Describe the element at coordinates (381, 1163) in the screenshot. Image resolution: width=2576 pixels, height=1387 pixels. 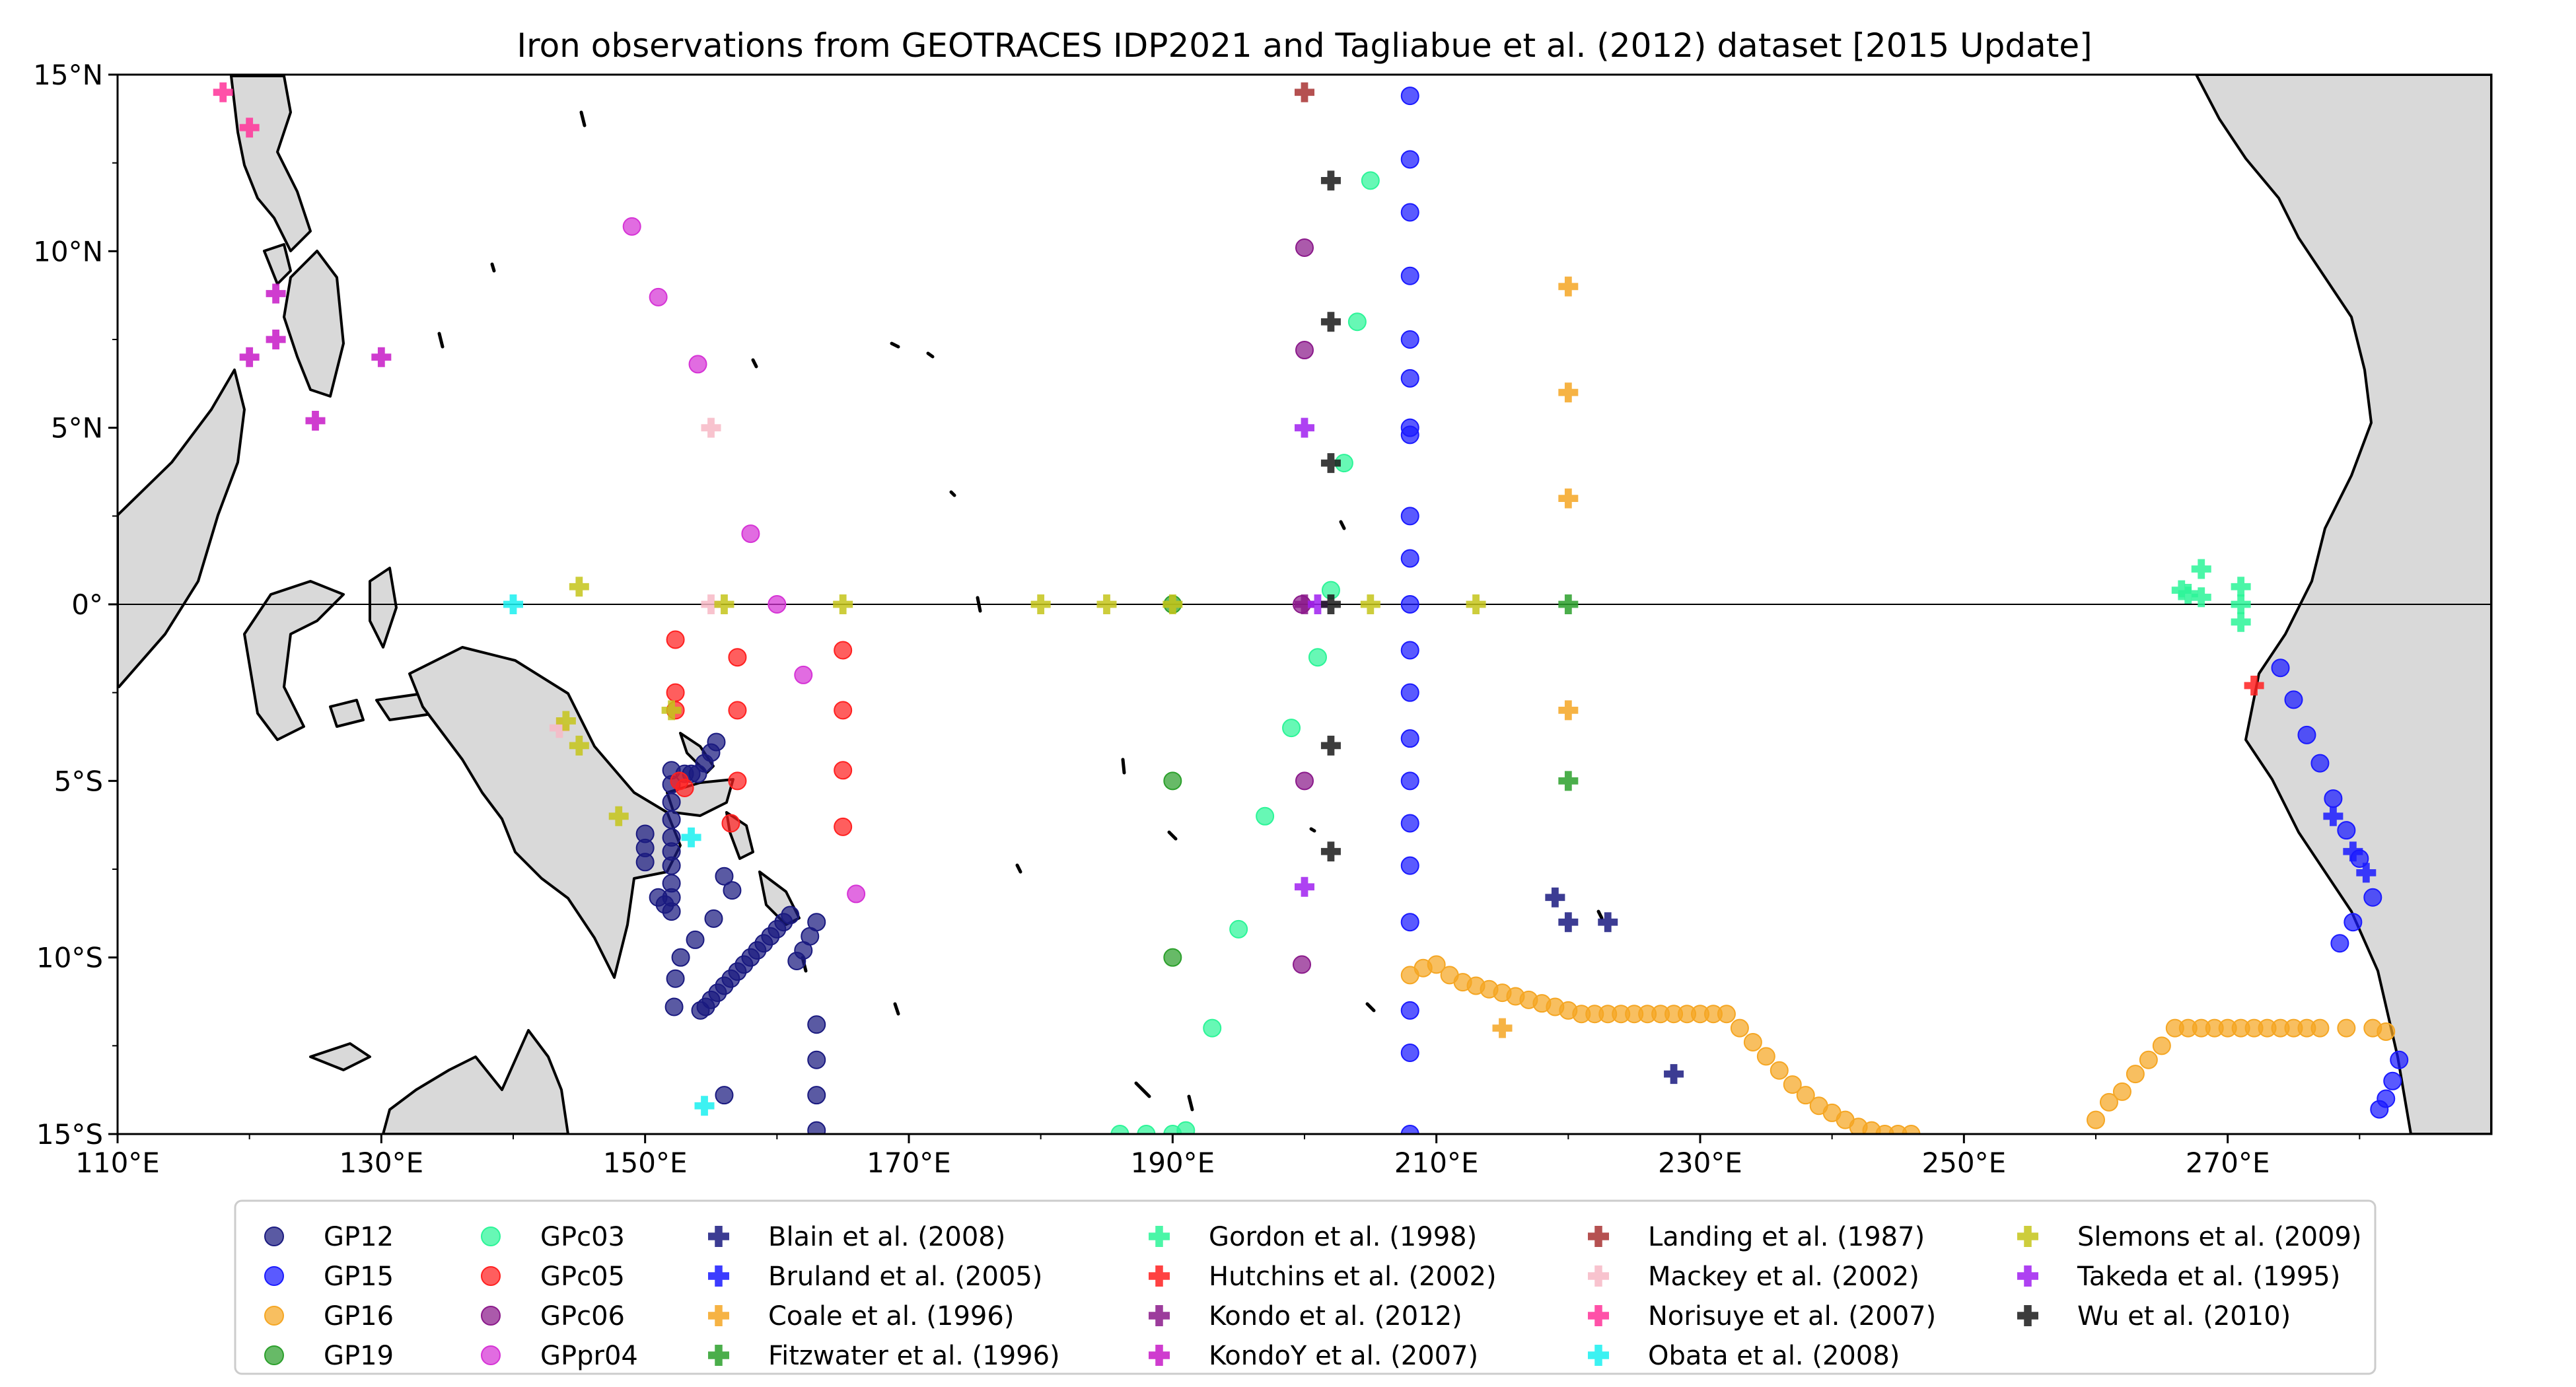
I see `x-tick-label: 130°E` at that location.